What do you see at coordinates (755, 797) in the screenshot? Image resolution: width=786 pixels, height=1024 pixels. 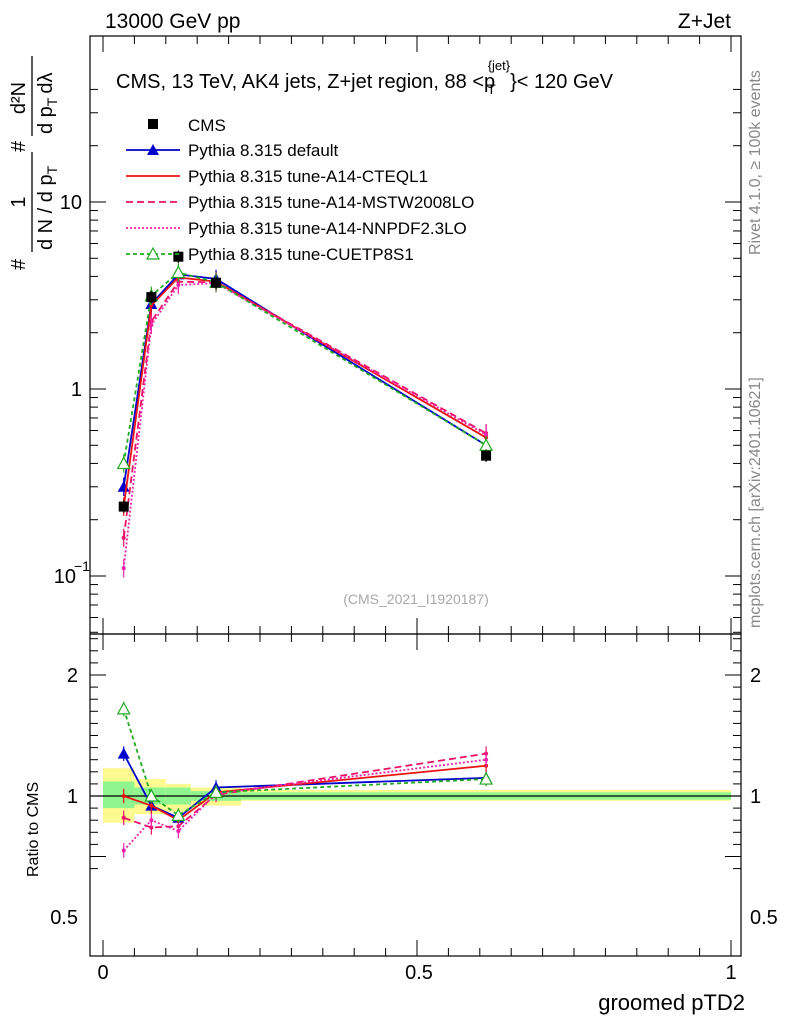 I see `ratio-tick-label-1-right: 1` at bounding box center [755, 797].